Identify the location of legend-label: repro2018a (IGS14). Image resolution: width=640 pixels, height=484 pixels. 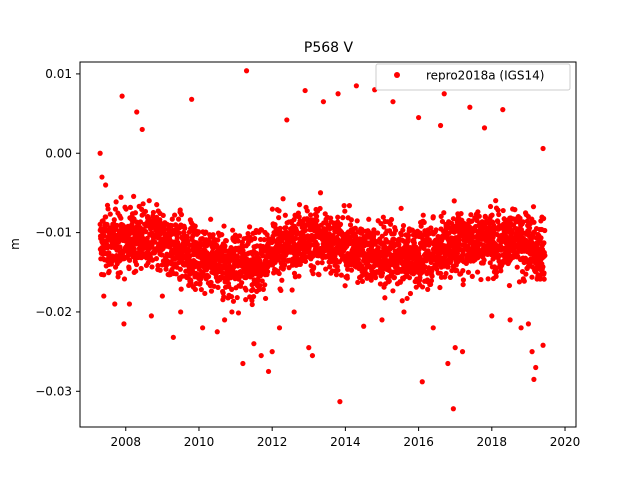
(485, 76).